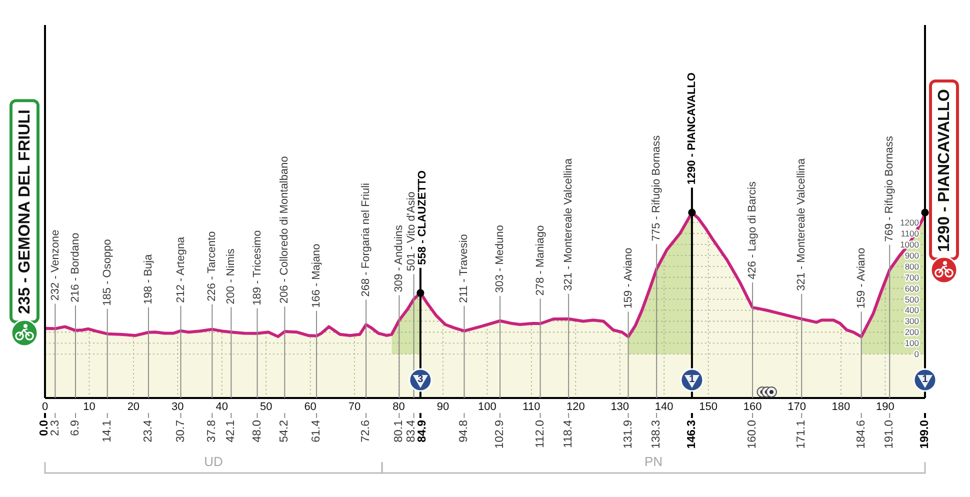 Image resolution: width=970 pixels, height=497 pixels. What do you see at coordinates (802, 434) in the screenshot?
I see `x2-tick-label: 171.1` at bounding box center [802, 434].